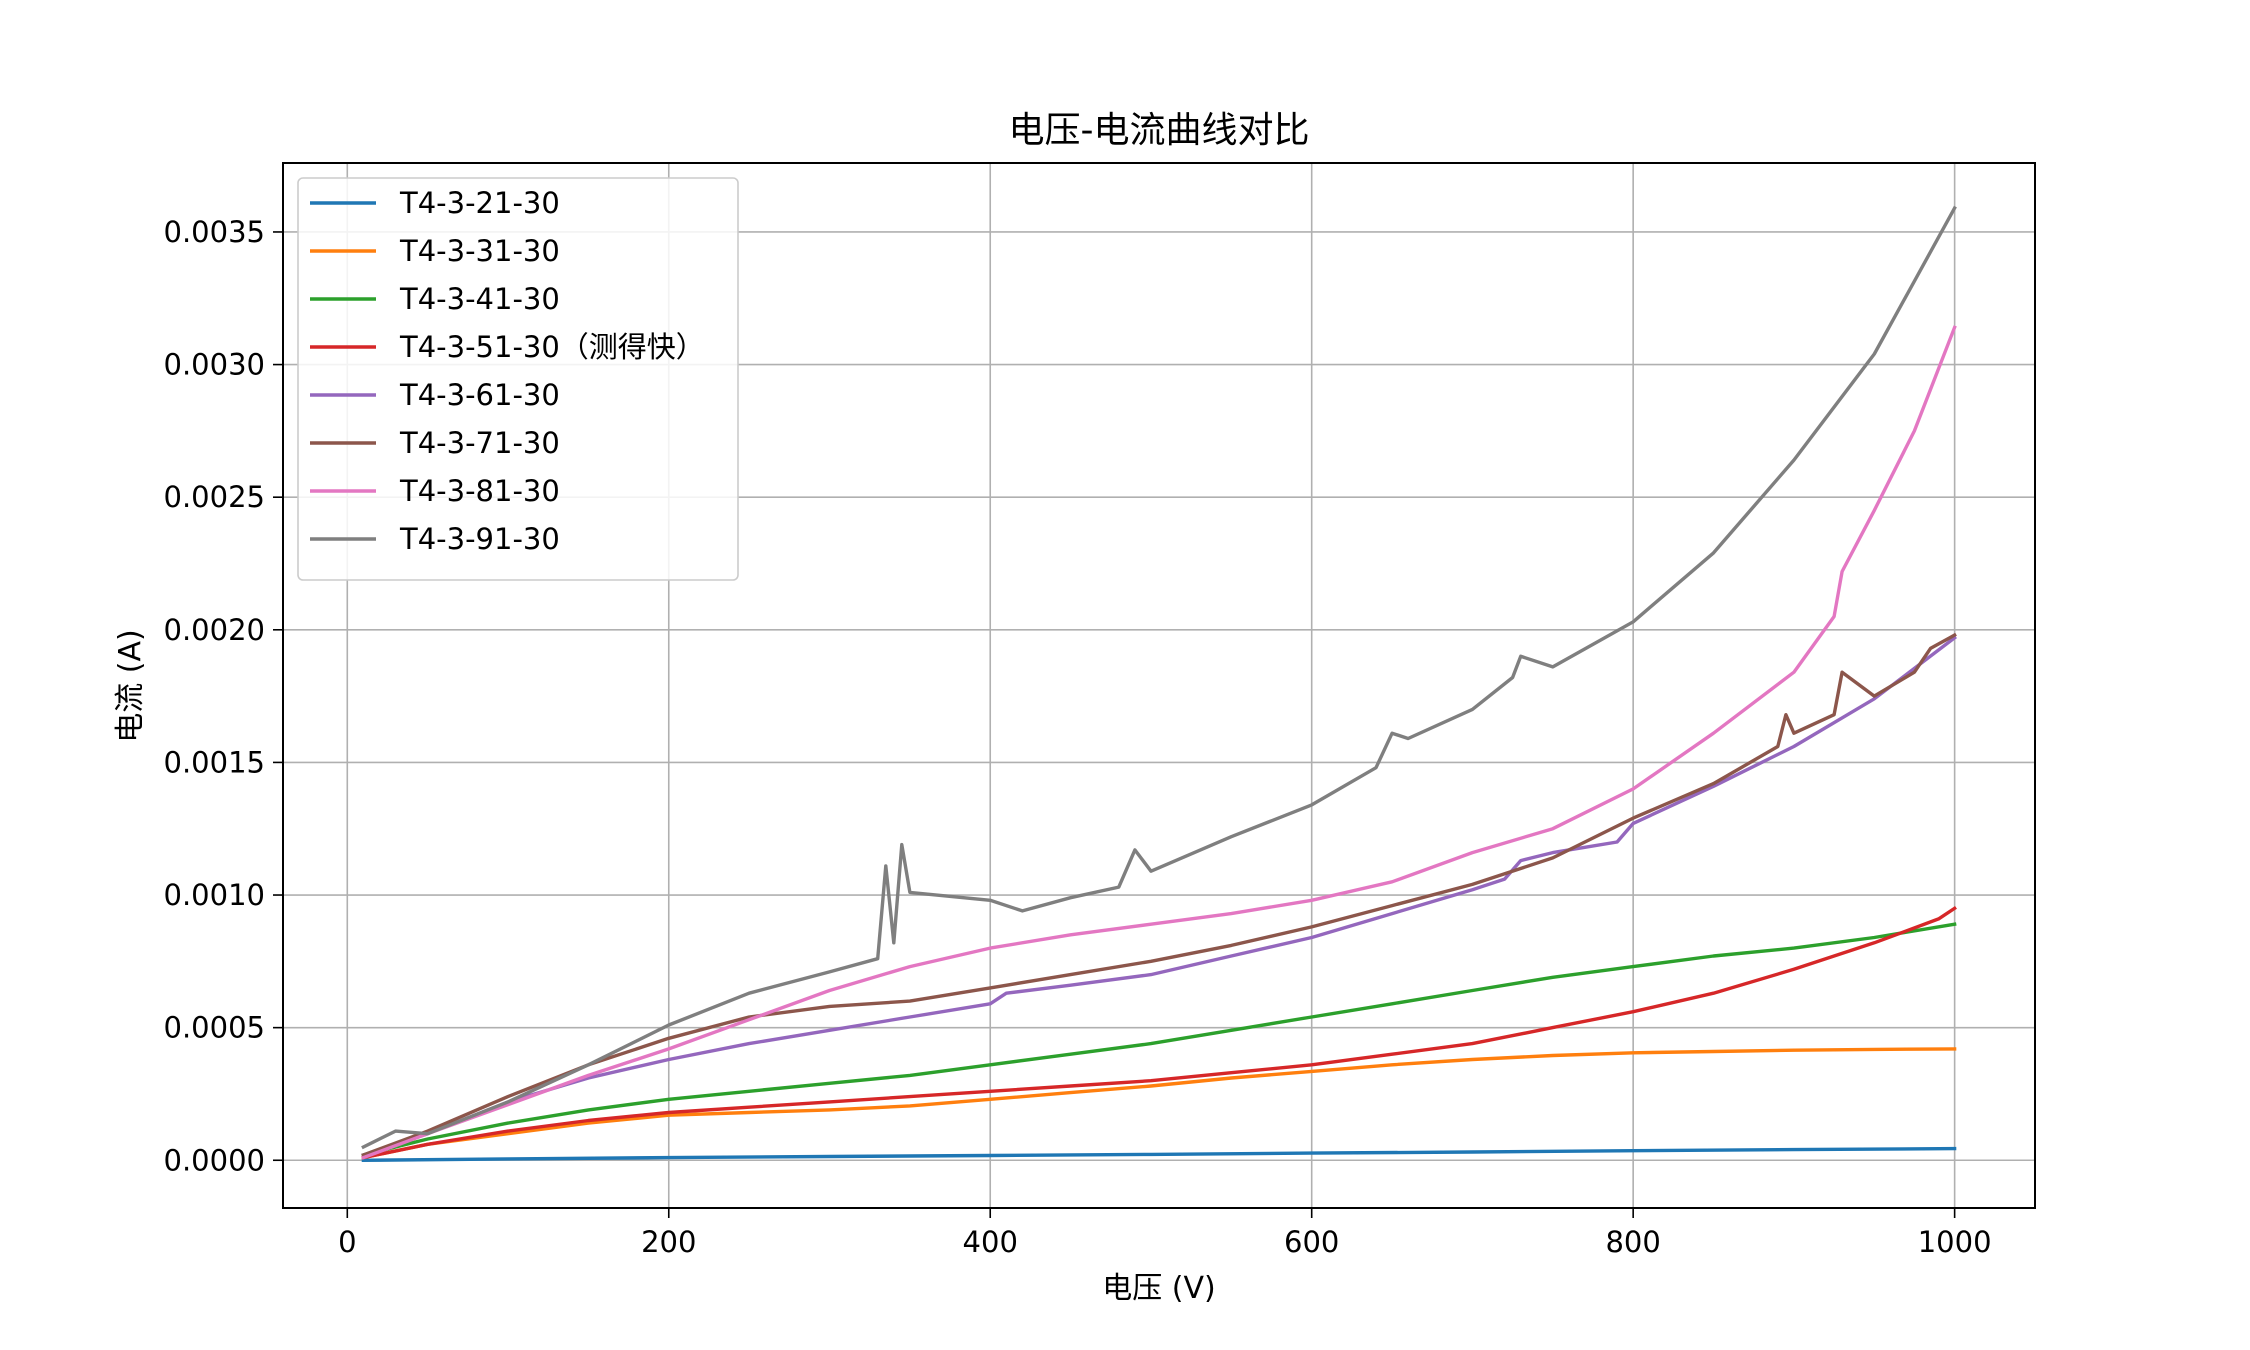 The image size is (2250, 1350). What do you see at coordinates (214, 762) in the screenshot?
I see `y-tick-label: 0.0015` at bounding box center [214, 762].